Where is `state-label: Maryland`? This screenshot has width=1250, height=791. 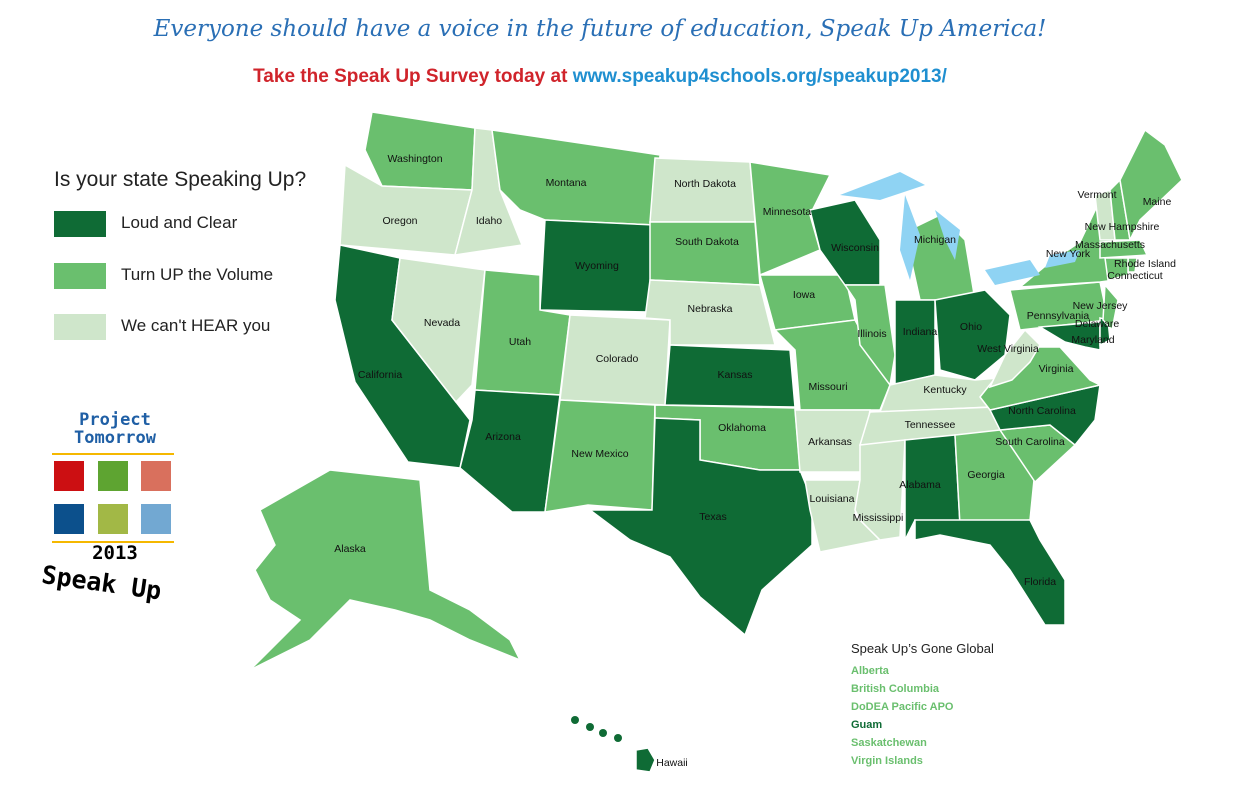
state-label: Maryland is located at coordinates (1092, 340).